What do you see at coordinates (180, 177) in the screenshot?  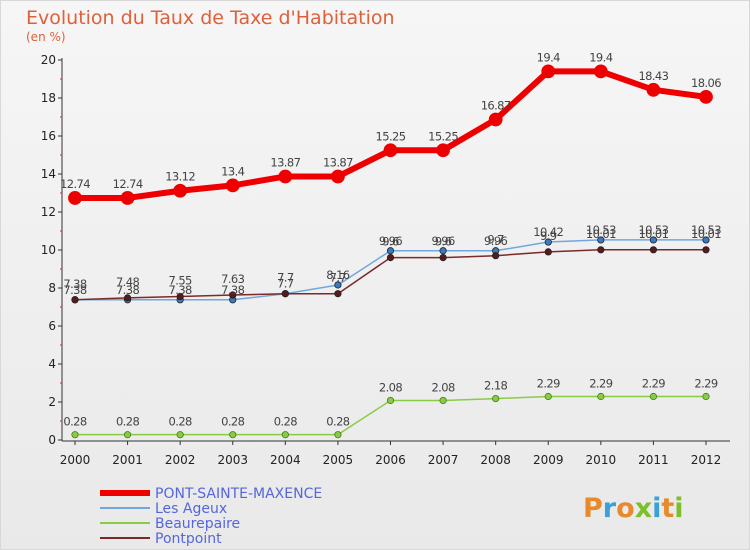 I see `data-label: 13.12` at bounding box center [180, 177].